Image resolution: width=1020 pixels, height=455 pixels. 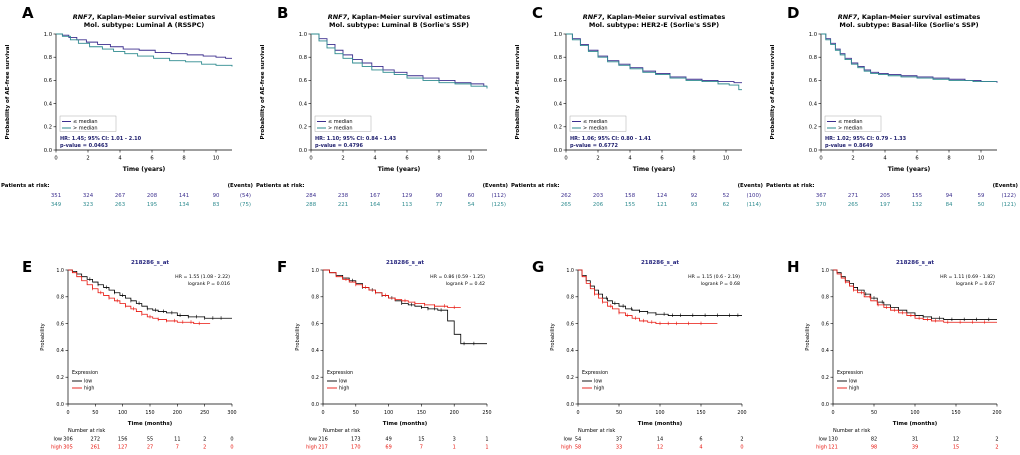 What do you see at coordinates (619, 448) in the screenshot?
I see `risk-count: 33` at bounding box center [619, 448].